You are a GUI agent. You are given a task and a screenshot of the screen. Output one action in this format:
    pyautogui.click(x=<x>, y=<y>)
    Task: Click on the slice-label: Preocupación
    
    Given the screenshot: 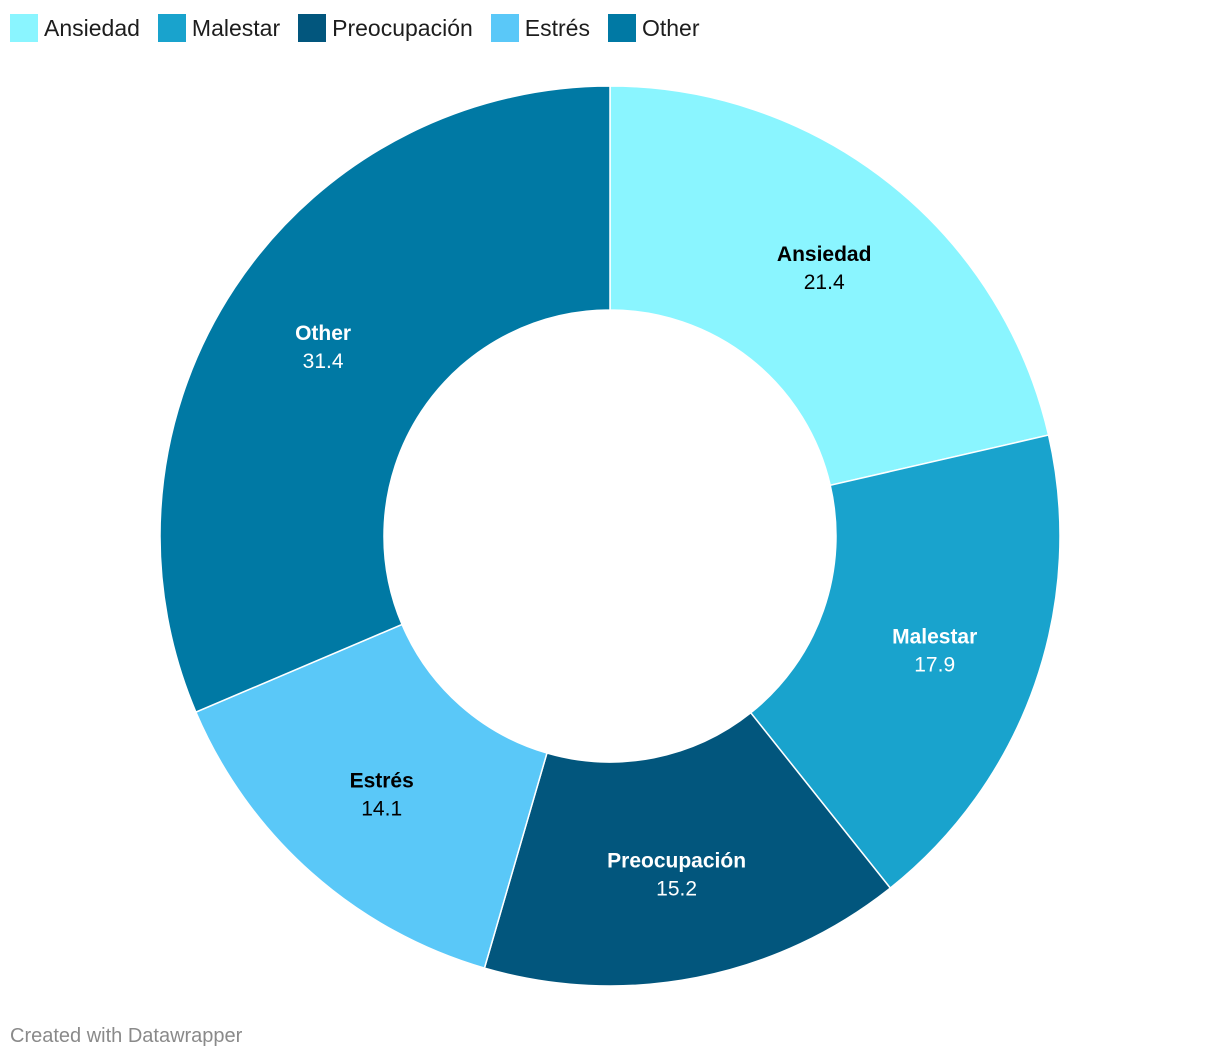 What is the action you would take?
    pyautogui.click(x=676, y=861)
    